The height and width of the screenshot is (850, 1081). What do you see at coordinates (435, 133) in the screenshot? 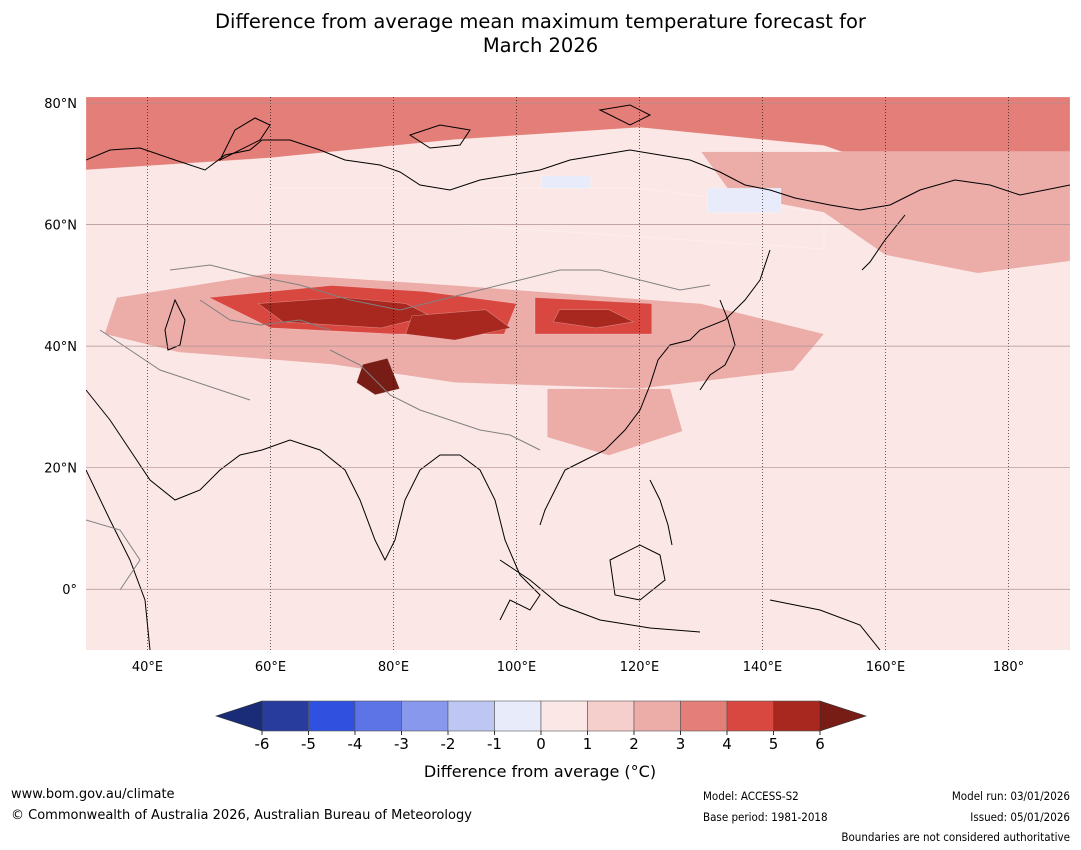
I see `coastline-arctic-islands` at bounding box center [435, 133].